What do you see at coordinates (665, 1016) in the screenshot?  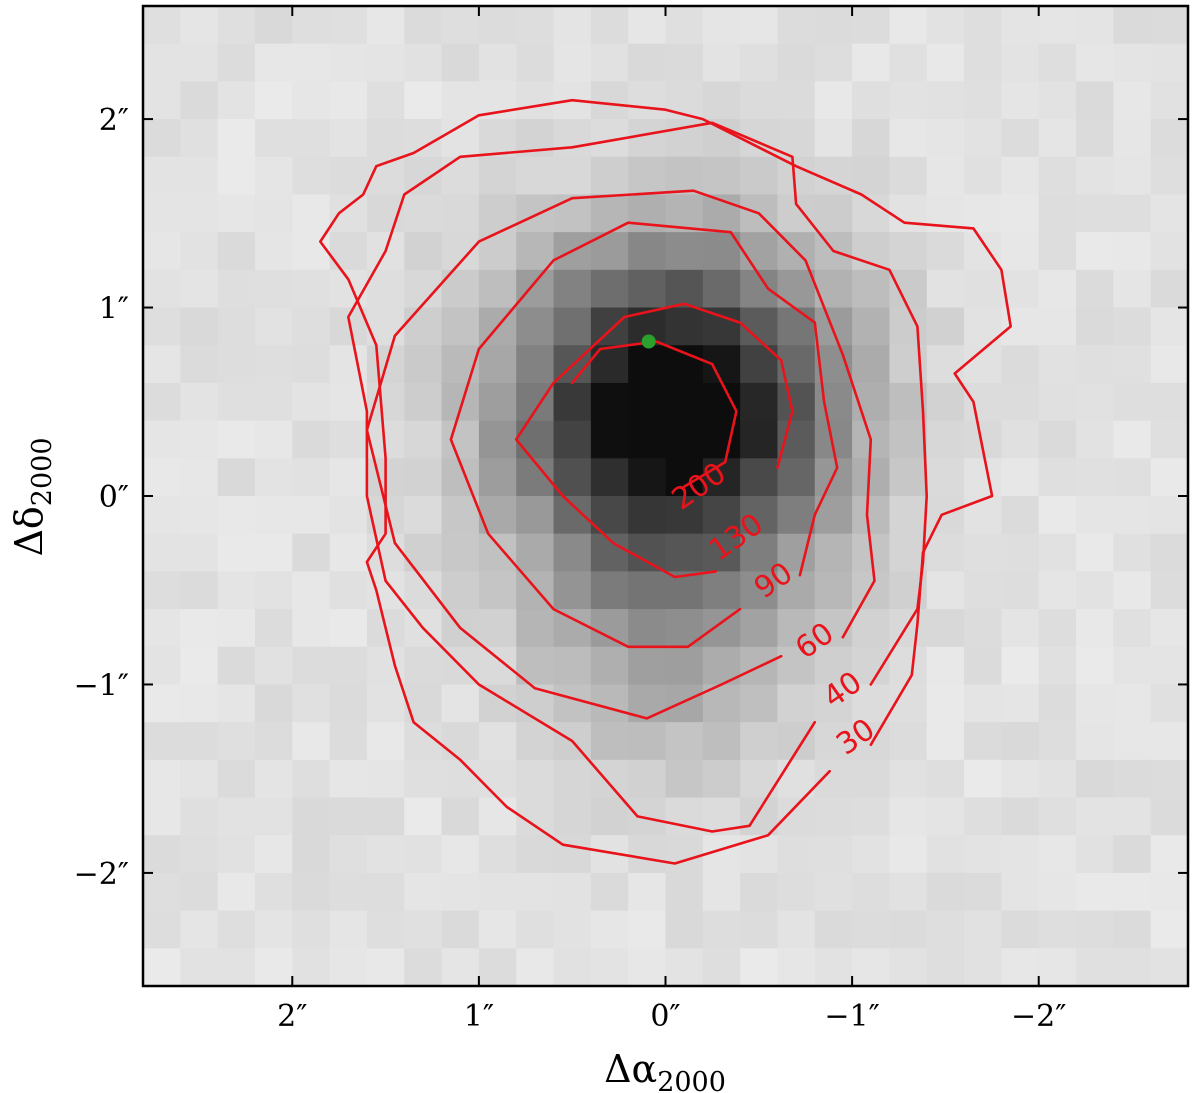 I see `x-tick-label: 0″` at bounding box center [665, 1016].